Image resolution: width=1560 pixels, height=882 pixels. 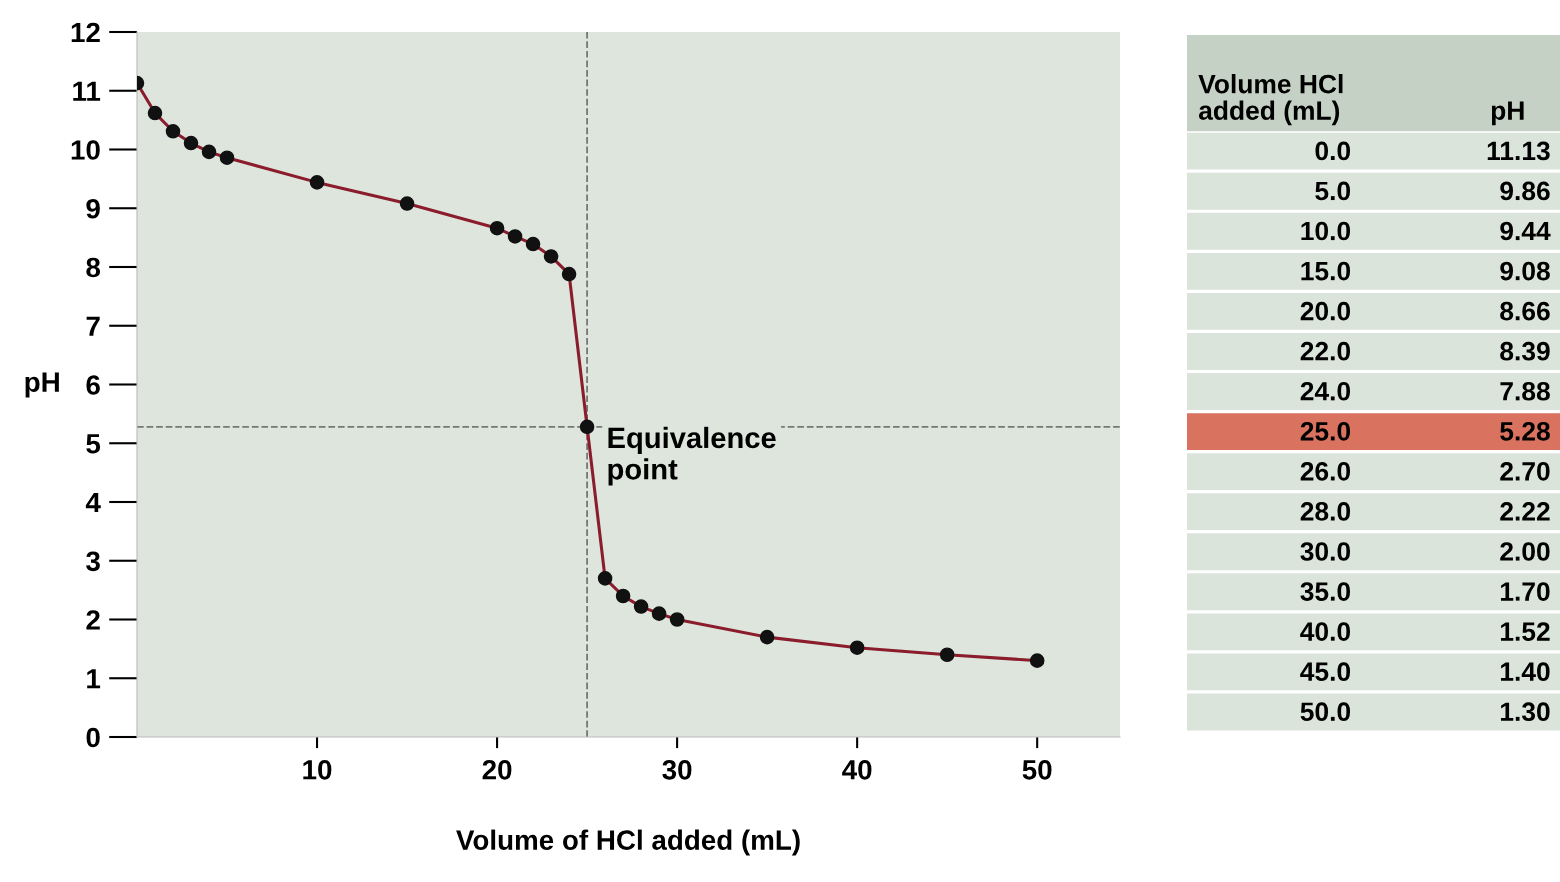 I want to click on text: 5.28, so click(x=1525, y=431).